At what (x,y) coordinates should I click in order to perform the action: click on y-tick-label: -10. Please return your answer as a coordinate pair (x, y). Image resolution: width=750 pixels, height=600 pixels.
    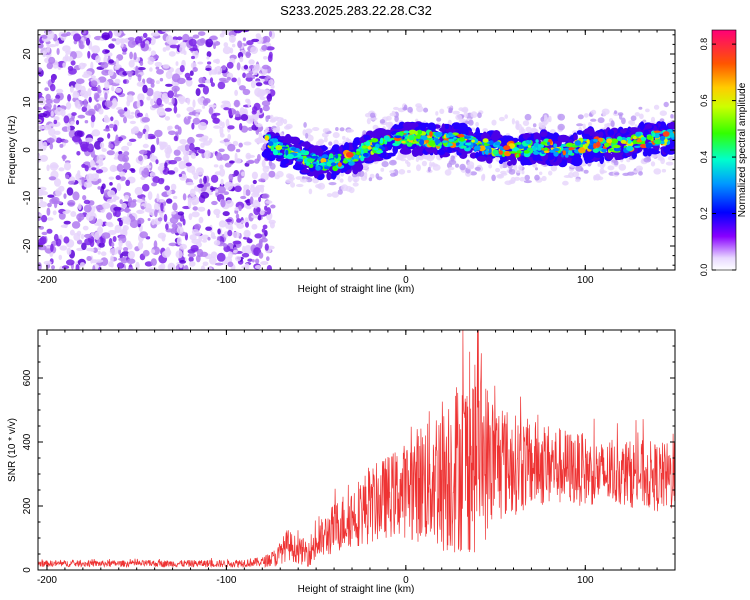
    Looking at the image, I should click on (27, 197).